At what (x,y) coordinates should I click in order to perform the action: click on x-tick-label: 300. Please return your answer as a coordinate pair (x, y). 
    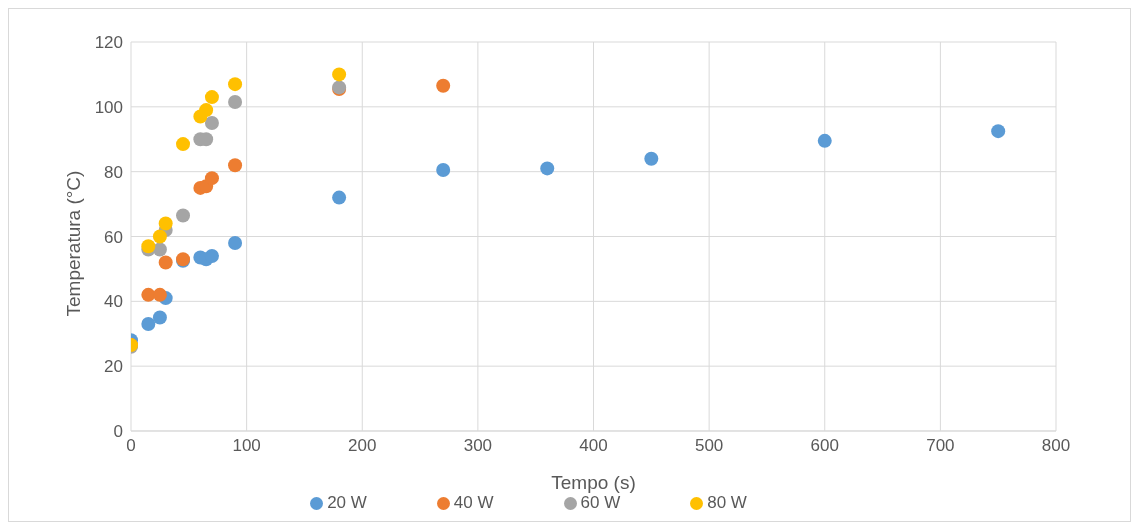
    Looking at the image, I should click on (478, 446).